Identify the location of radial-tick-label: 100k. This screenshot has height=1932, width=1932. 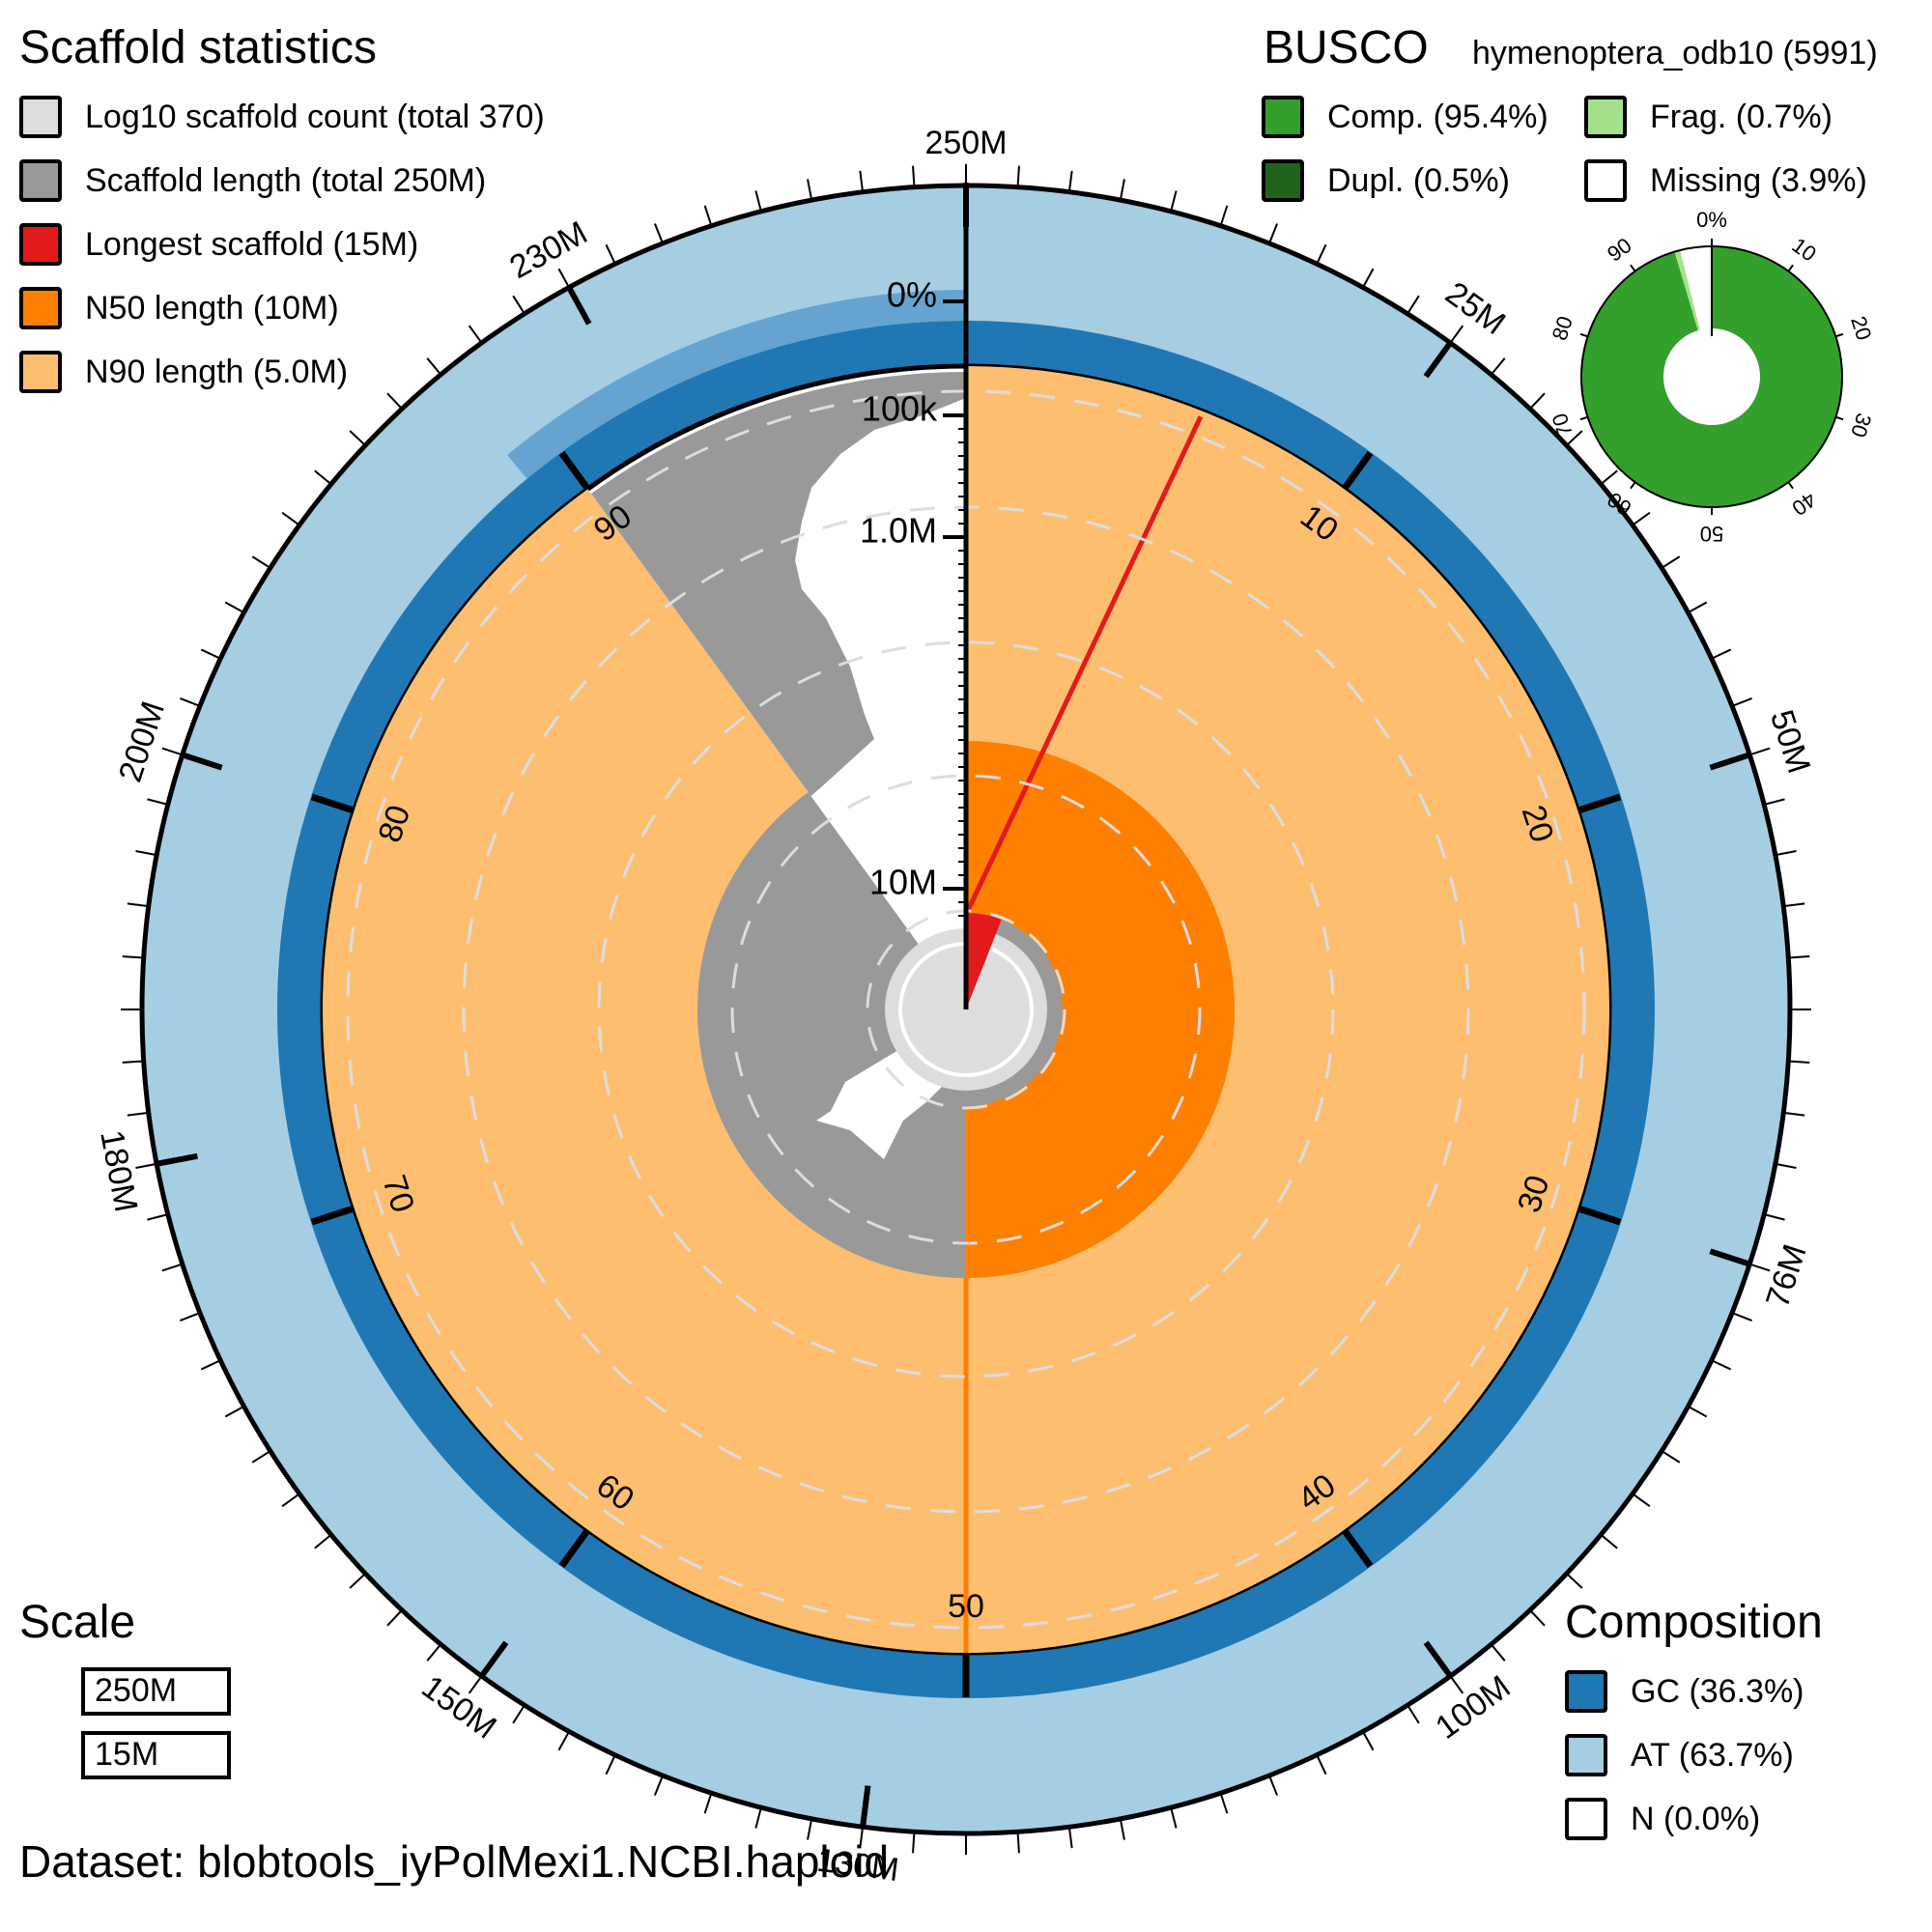
(900, 409).